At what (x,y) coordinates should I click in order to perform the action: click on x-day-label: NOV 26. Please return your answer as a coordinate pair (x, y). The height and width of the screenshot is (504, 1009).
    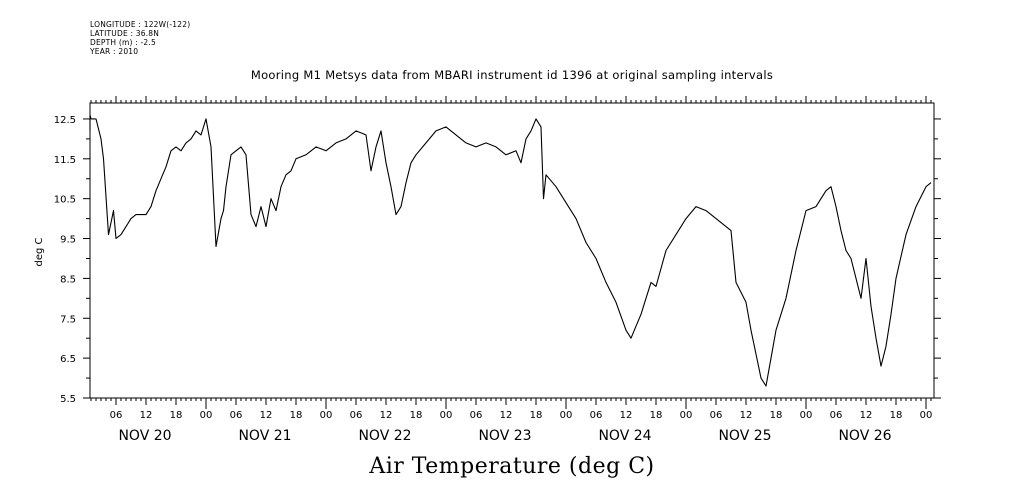
    Looking at the image, I should click on (864, 436).